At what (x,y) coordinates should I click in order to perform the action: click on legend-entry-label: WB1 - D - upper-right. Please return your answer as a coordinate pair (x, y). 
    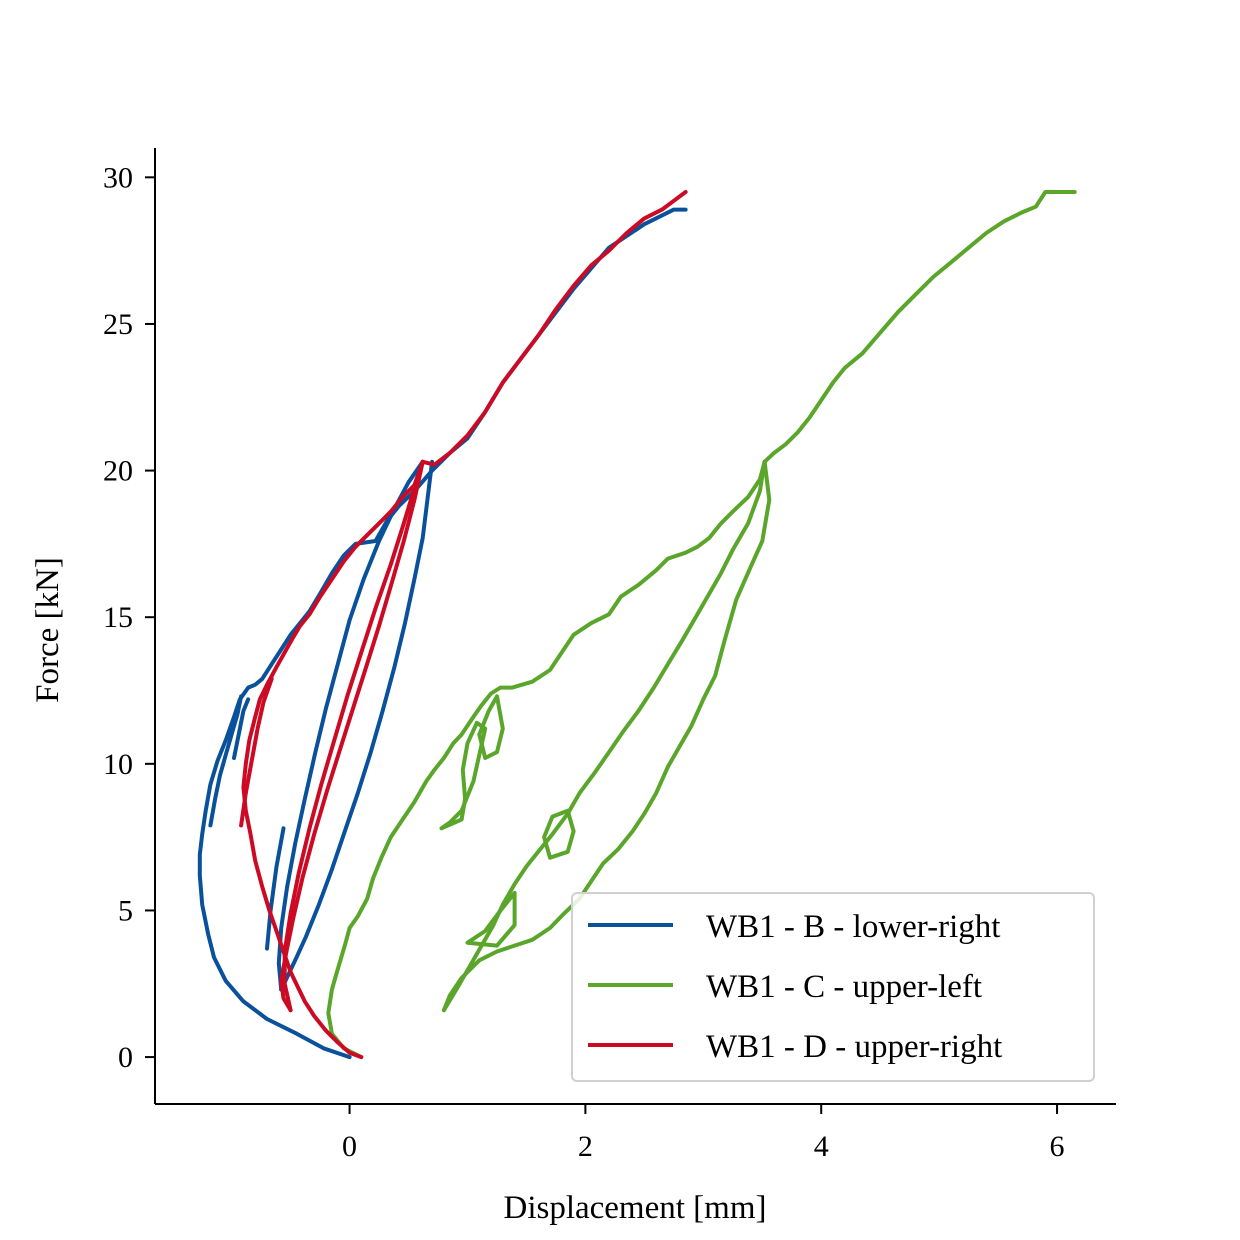
    Looking at the image, I should click on (854, 1047).